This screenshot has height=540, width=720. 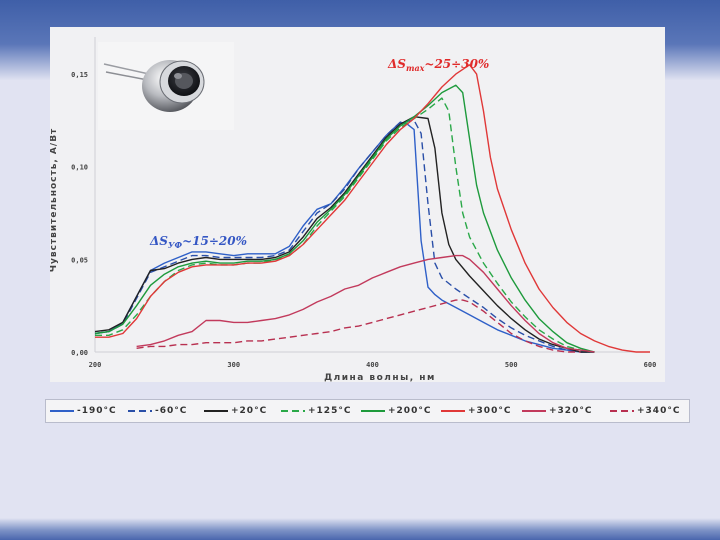 I want to click on bottom-banner, so click(x=360, y=529).